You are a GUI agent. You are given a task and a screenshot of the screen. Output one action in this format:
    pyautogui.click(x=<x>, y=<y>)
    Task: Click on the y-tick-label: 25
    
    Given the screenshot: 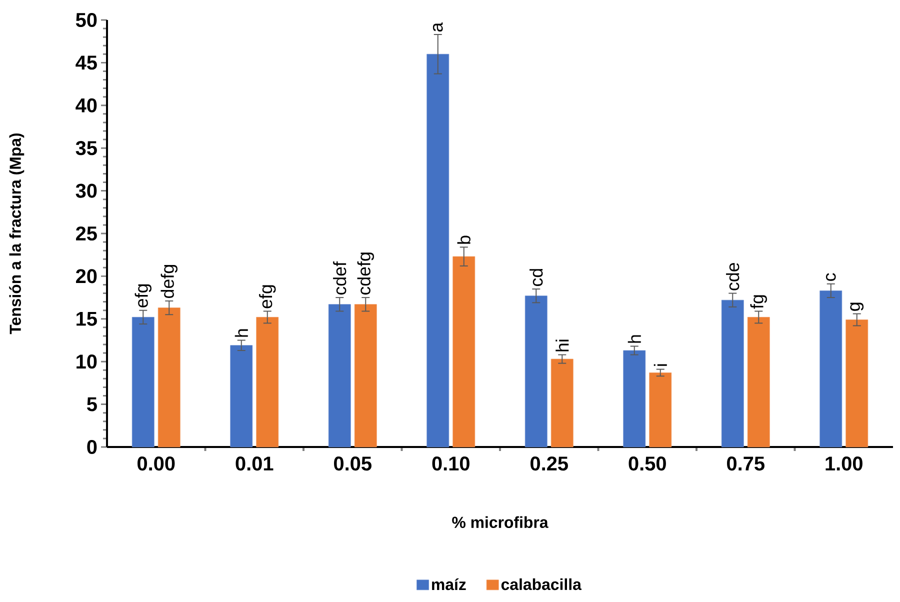 What is the action you would take?
    pyautogui.click(x=86, y=233)
    